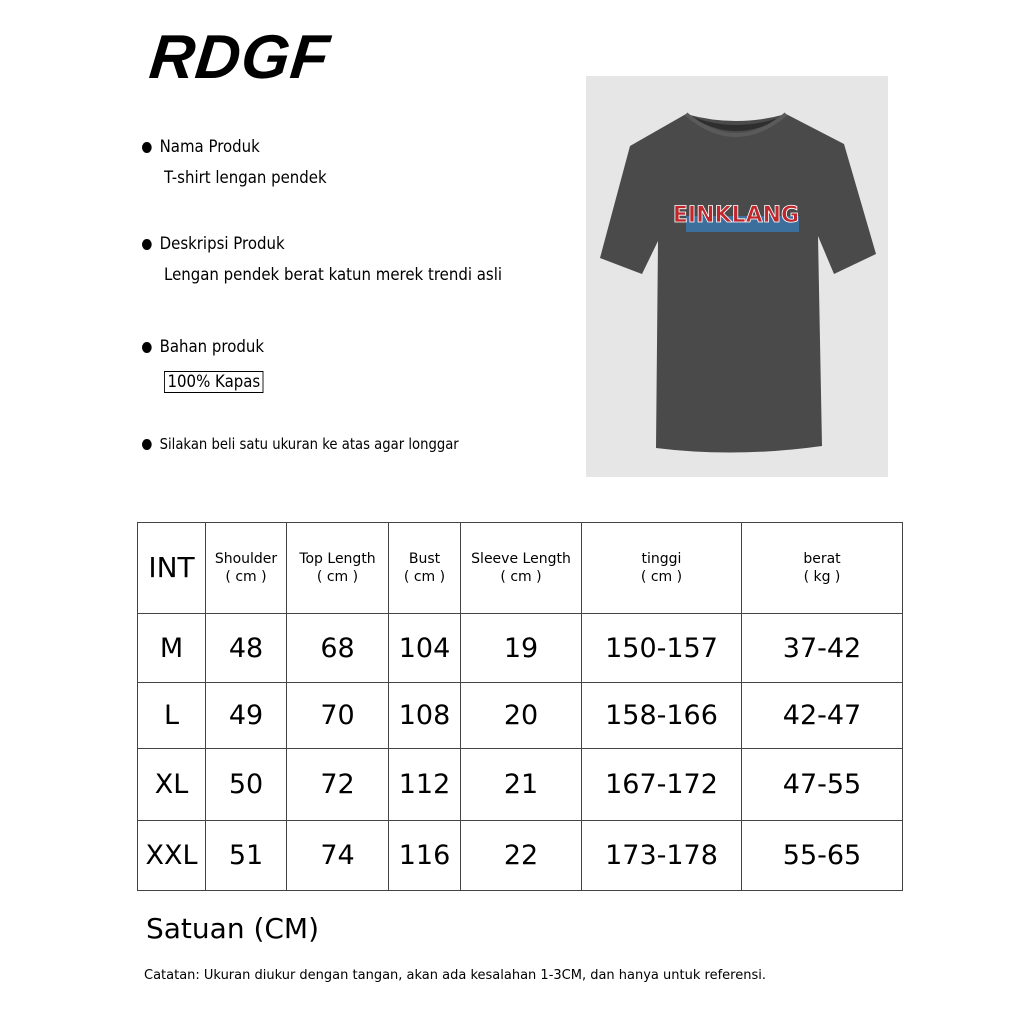 The image size is (1024, 1024). What do you see at coordinates (822, 784) in the screenshot?
I see `cell-berat: 47-55` at bounding box center [822, 784].